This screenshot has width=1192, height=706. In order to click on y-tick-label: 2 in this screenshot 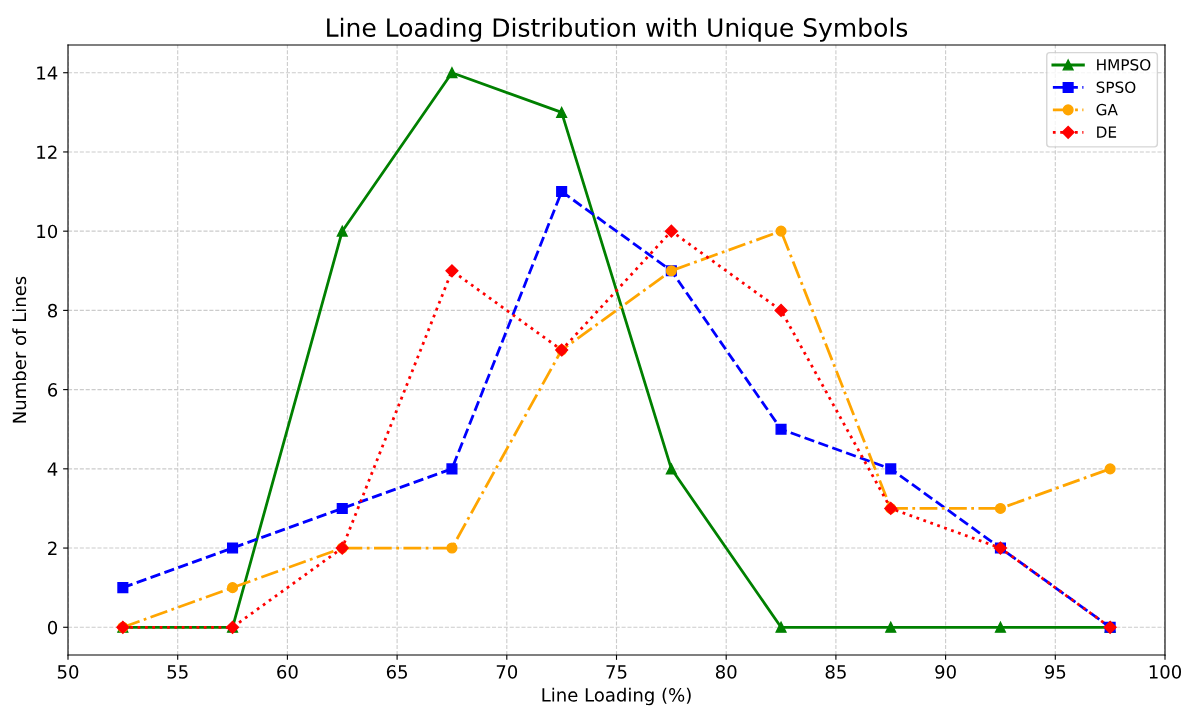, I will do `click(52, 548)`.